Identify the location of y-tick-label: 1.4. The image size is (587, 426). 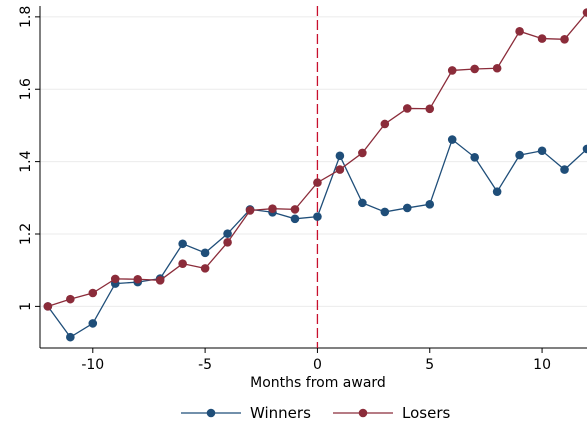
(26, 161).